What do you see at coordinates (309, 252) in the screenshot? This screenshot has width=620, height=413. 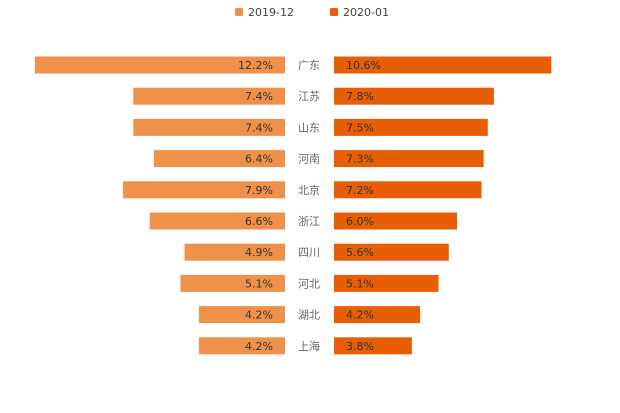 I see `category-label-7: 四川` at bounding box center [309, 252].